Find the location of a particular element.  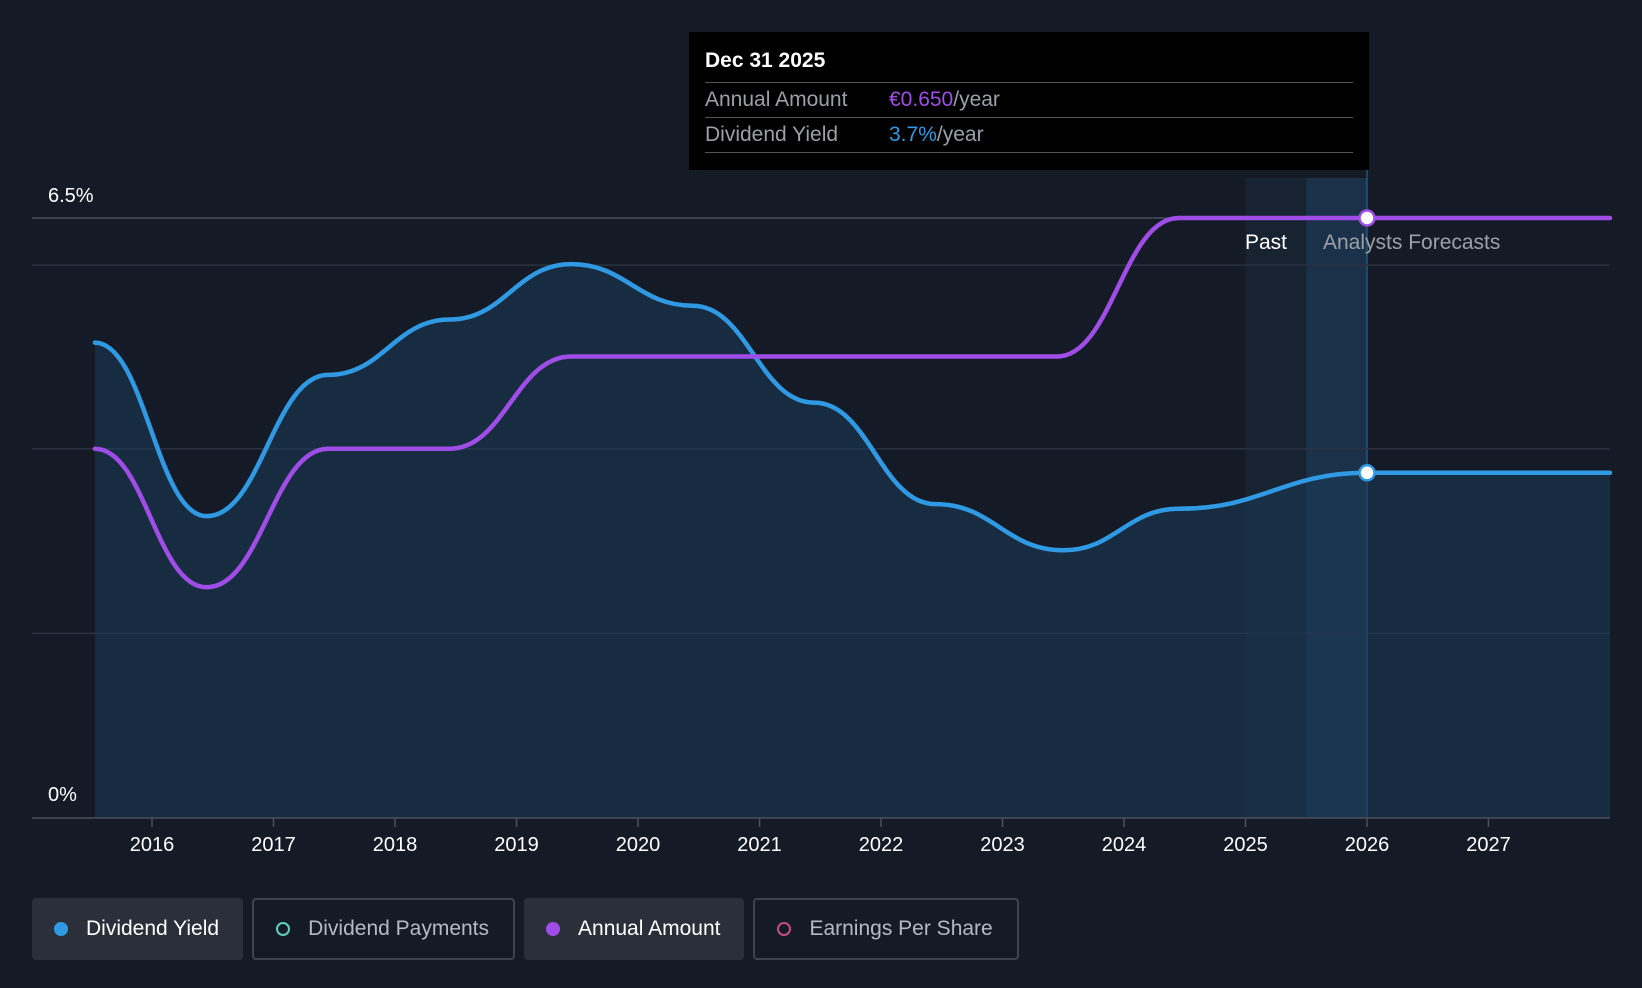

tooltip-yield-unit: /year is located at coordinates (960, 134).